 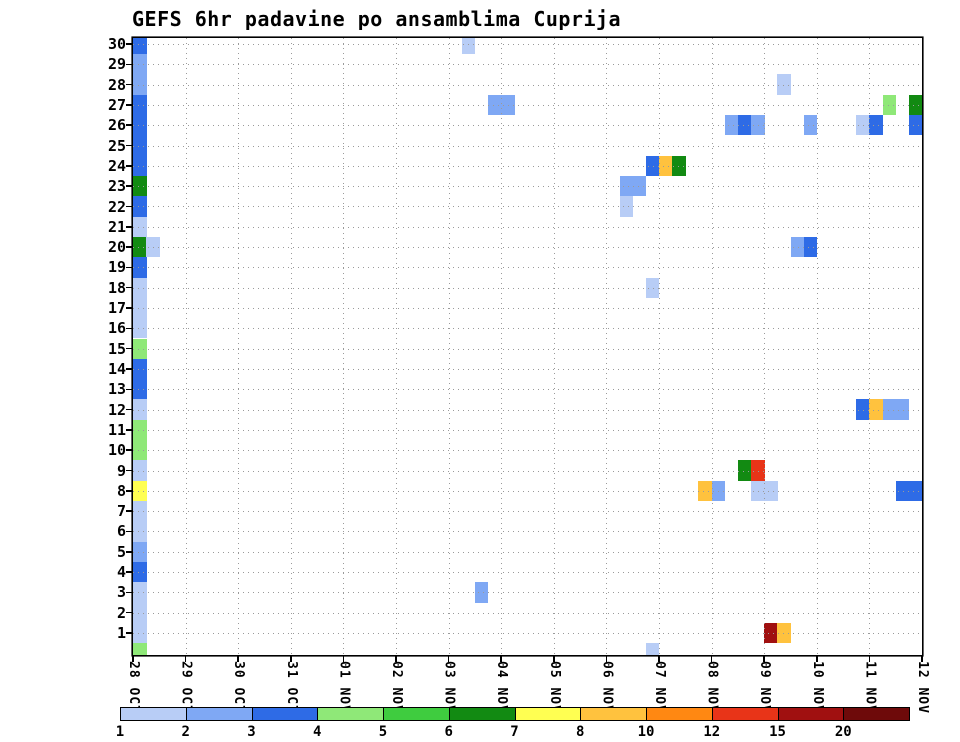 What do you see at coordinates (121, 592) in the screenshot?
I see `y-axis-label: 3` at bounding box center [121, 592].